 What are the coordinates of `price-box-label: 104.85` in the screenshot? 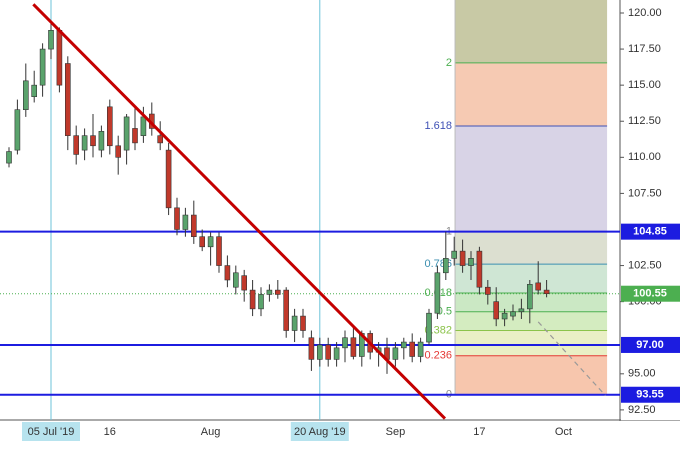 It's located at (650, 232).